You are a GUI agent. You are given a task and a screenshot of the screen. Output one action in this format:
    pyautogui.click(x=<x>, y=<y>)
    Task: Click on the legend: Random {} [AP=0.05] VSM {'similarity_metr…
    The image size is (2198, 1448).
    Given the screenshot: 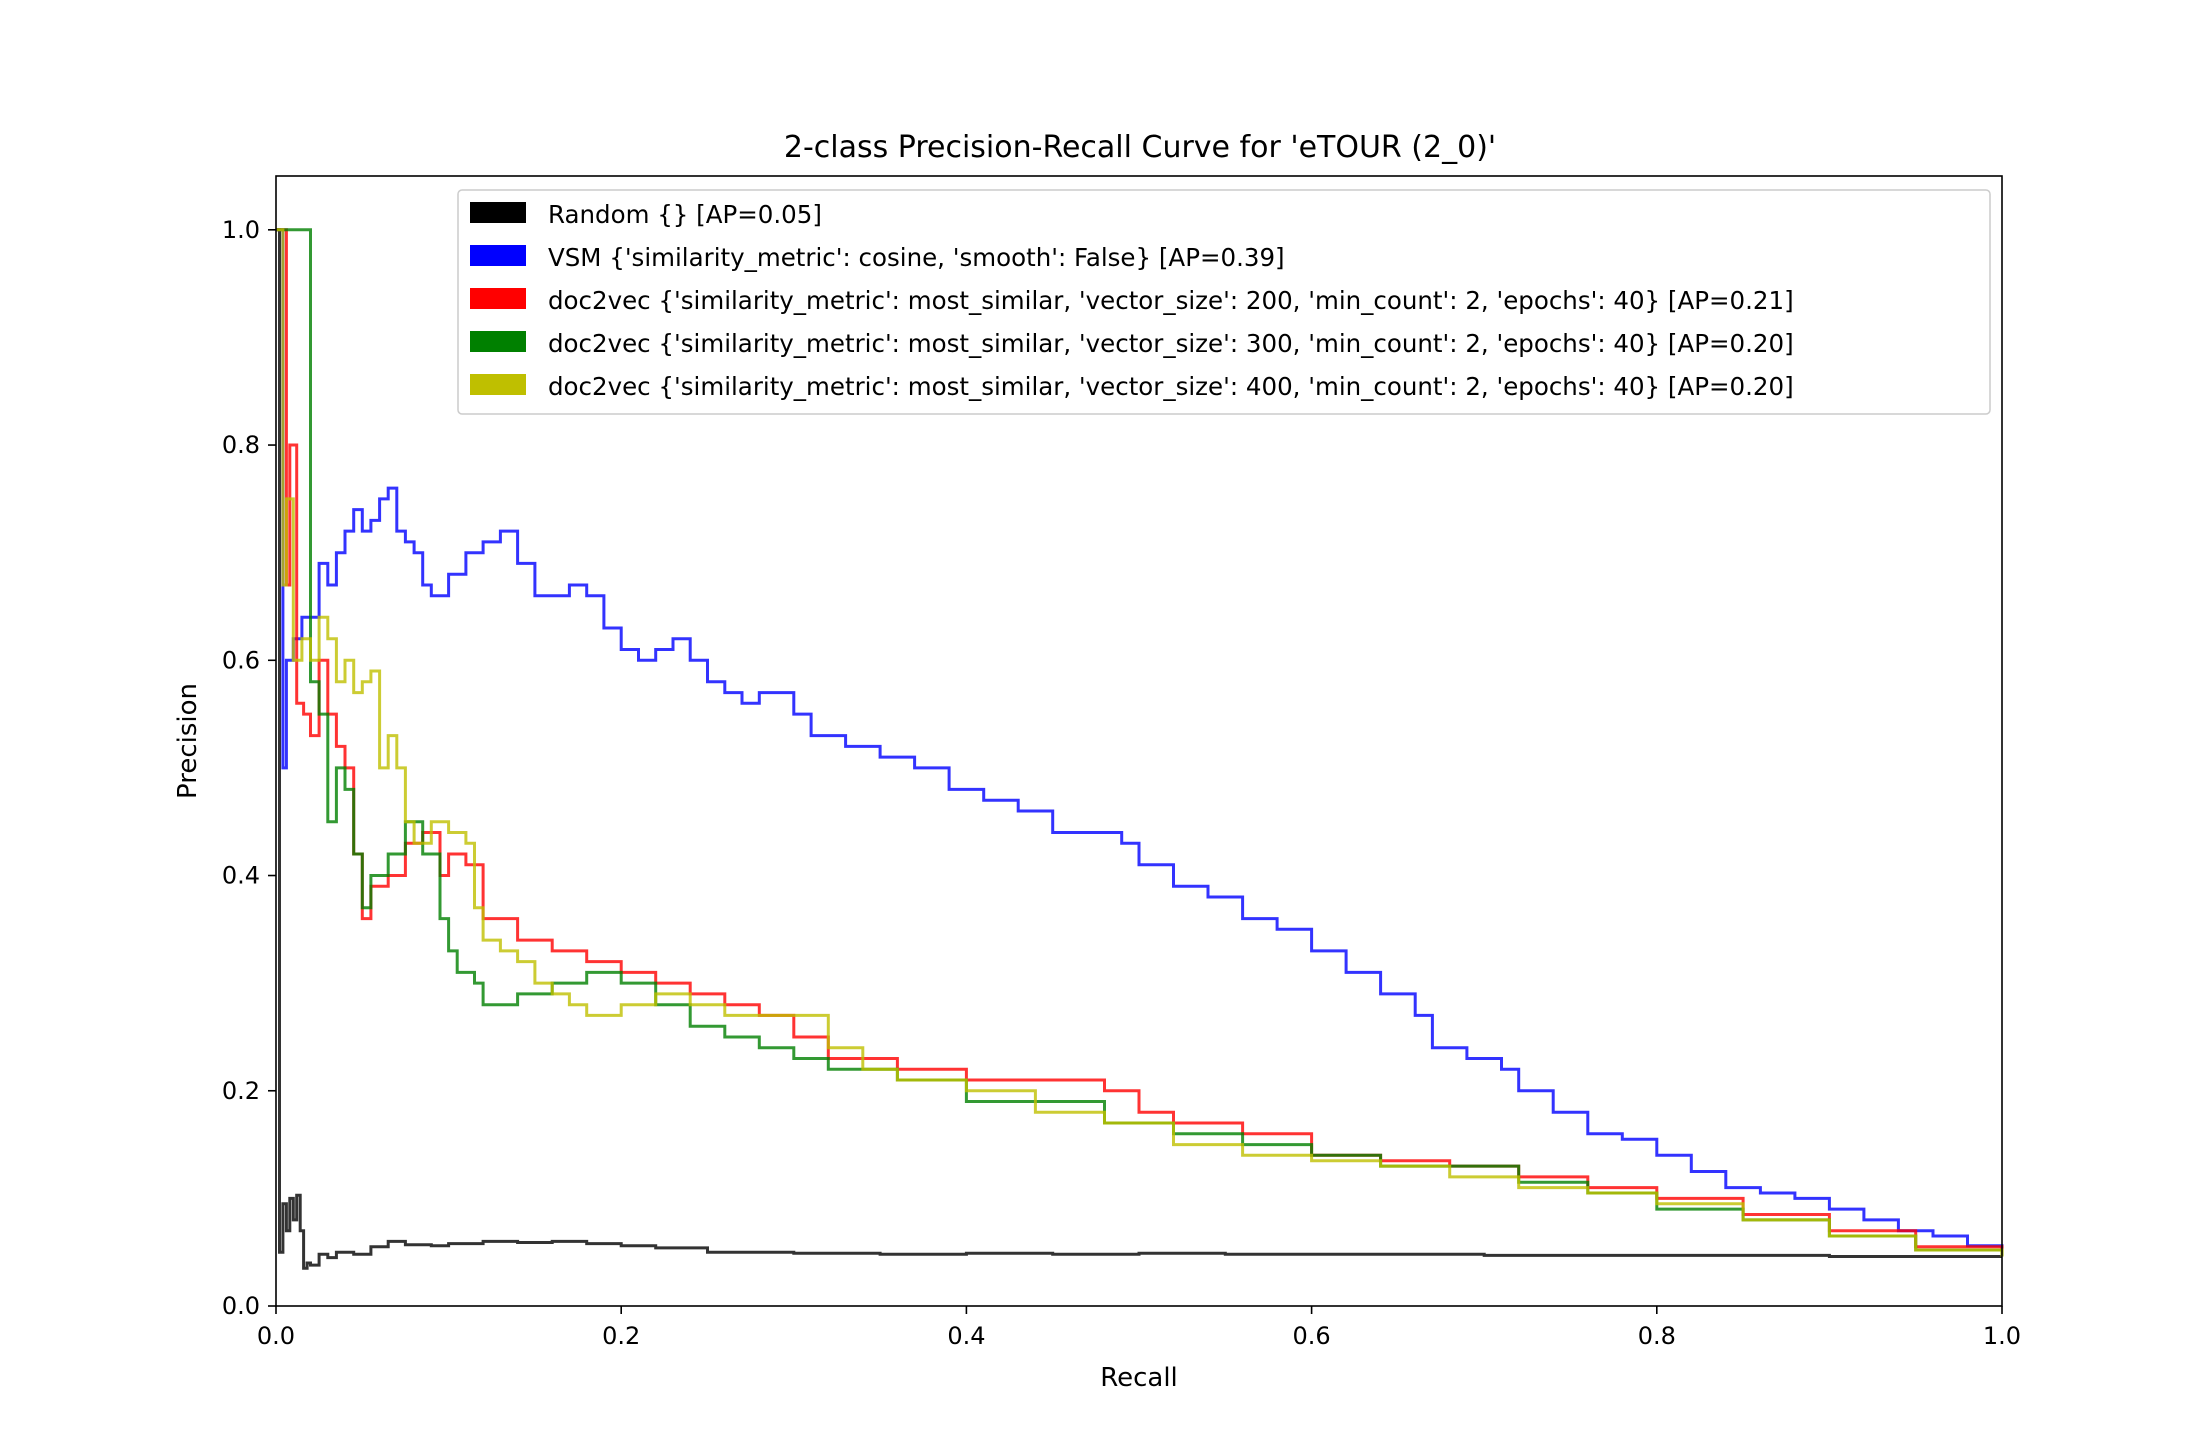 What is the action you would take?
    pyautogui.click(x=1224, y=302)
    